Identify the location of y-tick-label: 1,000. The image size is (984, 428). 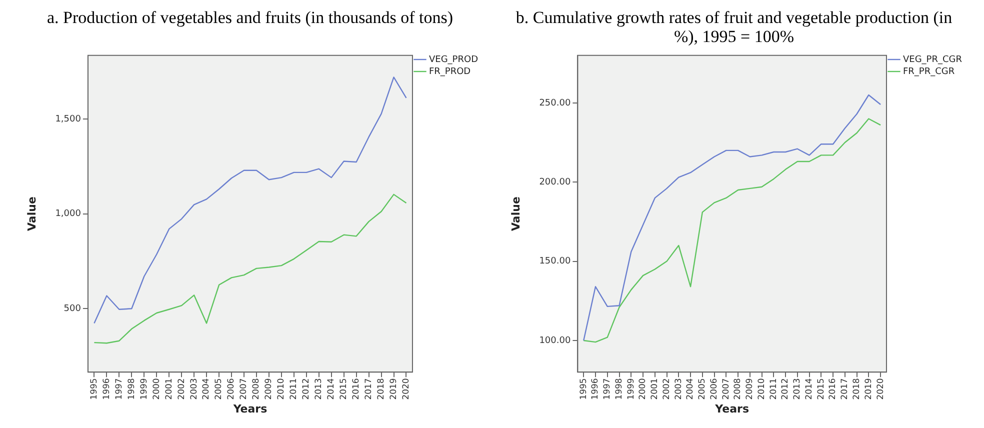
(68, 214).